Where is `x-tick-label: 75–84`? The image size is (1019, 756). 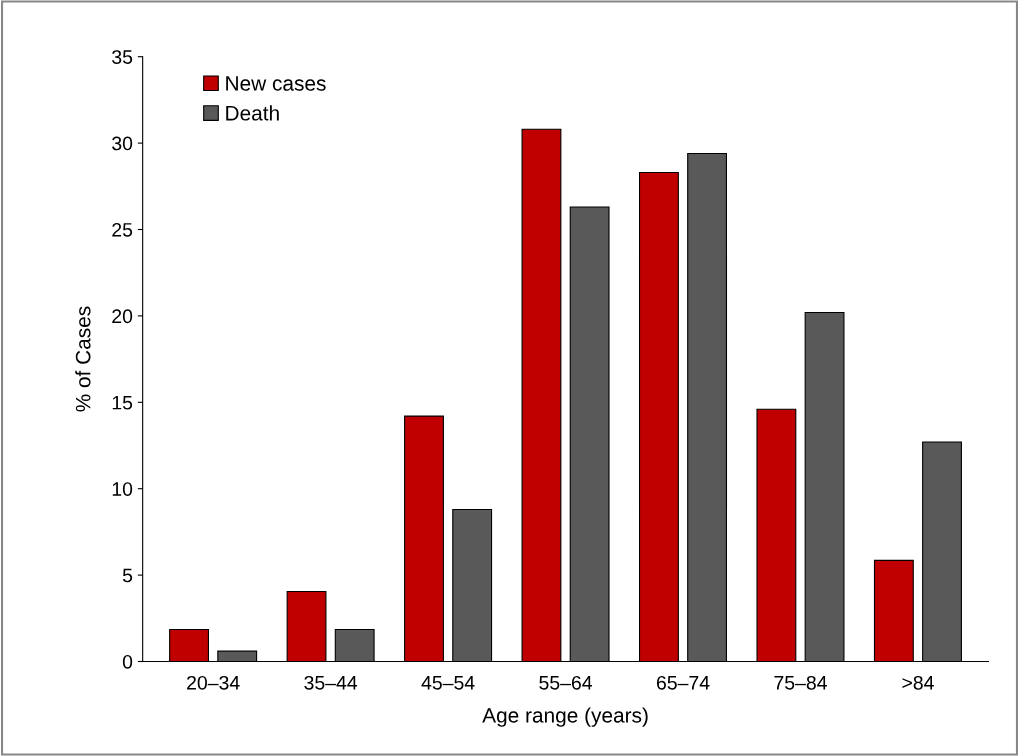 x-tick-label: 75–84 is located at coordinates (800, 682).